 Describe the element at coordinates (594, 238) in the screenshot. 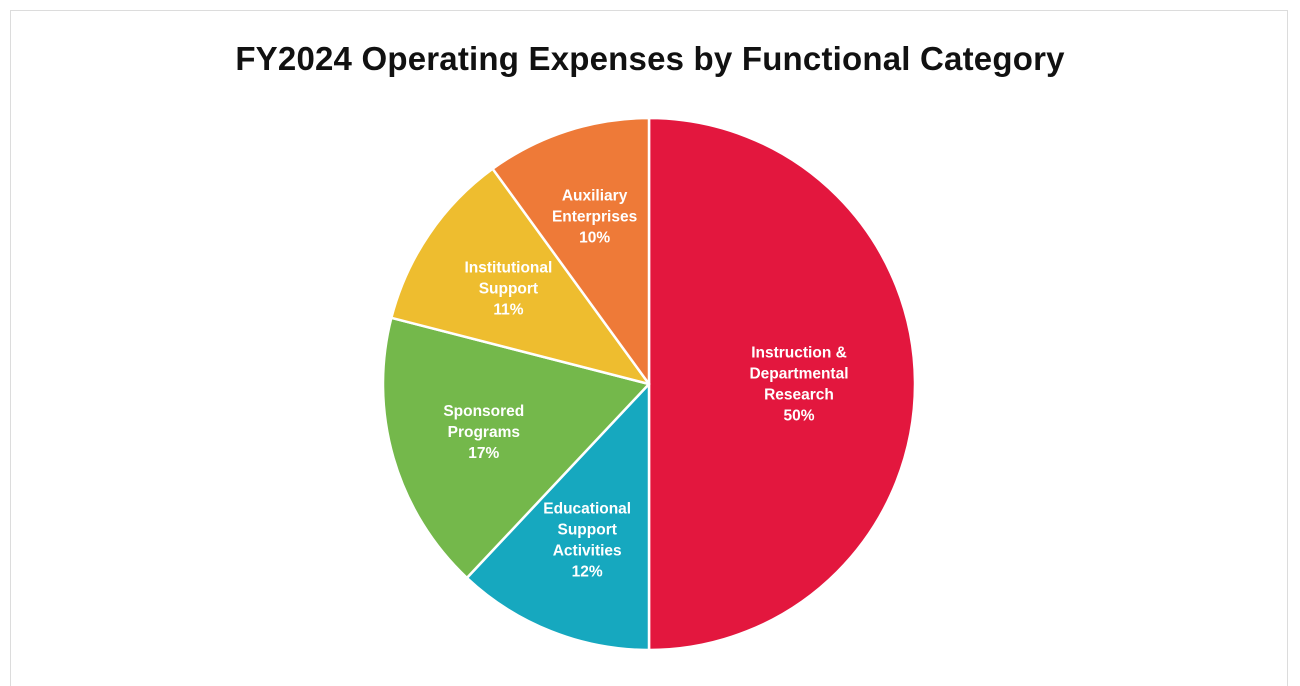

I see `slice-label-line: 10%` at that location.